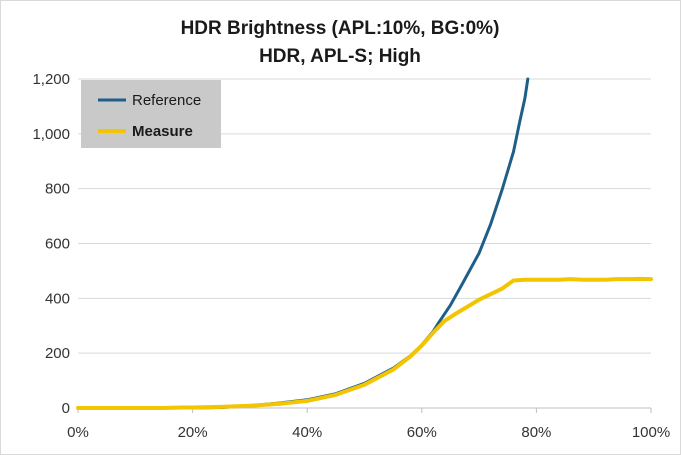 The height and width of the screenshot is (455, 681). Describe the element at coordinates (307, 432) in the screenshot. I see `x-tick-label: 40%` at that location.